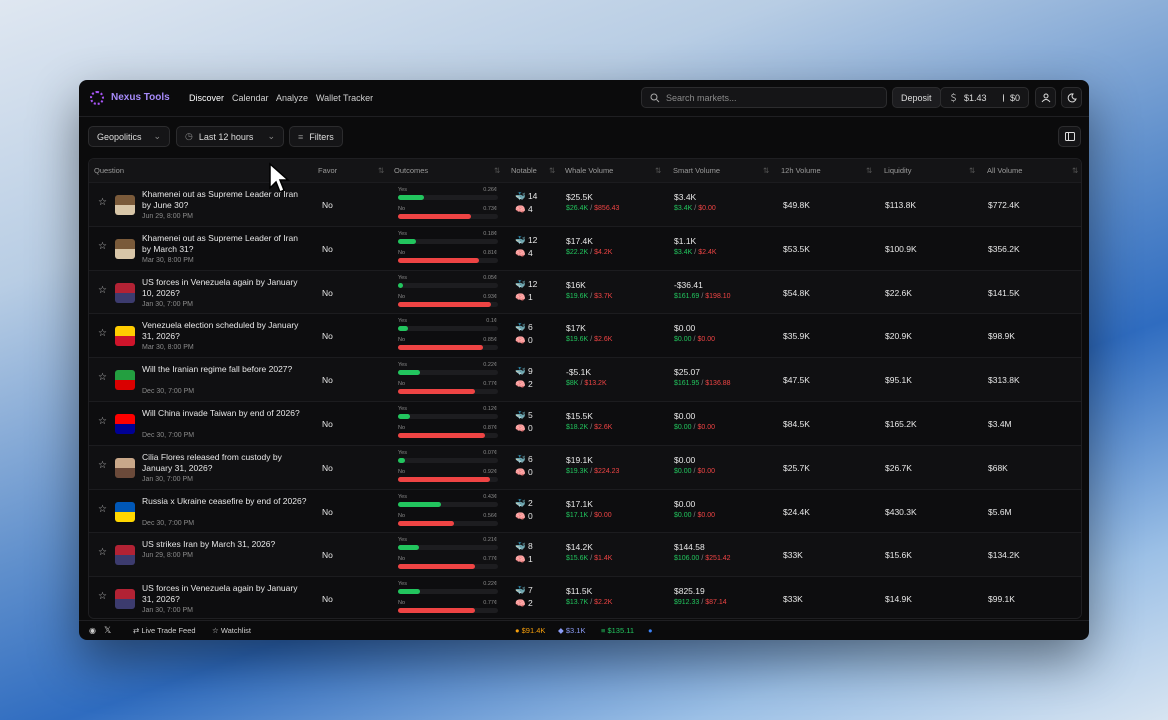 Image resolution: width=1168 pixels, height=720 pixels. I want to click on account-button, so click(1045, 97).